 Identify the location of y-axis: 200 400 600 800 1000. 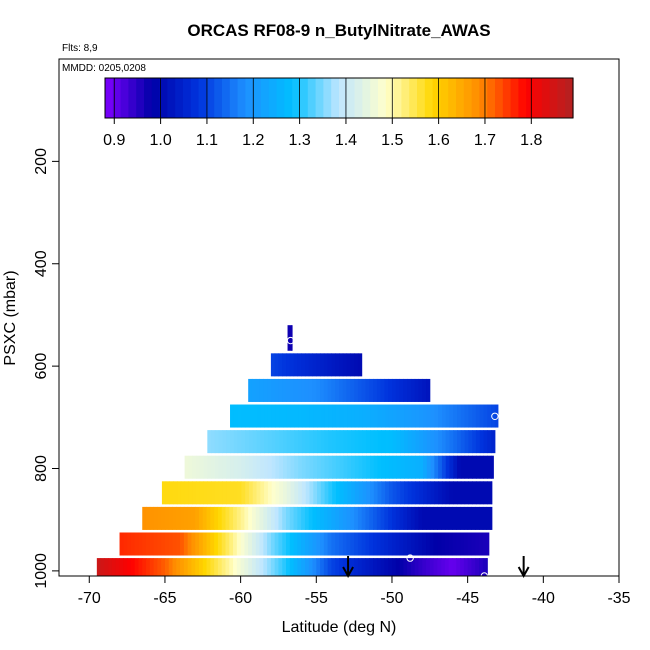
(46, 368).